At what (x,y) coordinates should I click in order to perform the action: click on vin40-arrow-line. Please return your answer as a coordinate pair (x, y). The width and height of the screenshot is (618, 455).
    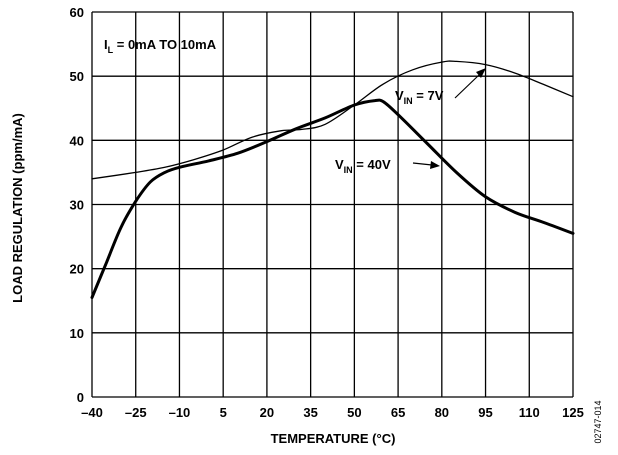
    Looking at the image, I should click on (422, 164).